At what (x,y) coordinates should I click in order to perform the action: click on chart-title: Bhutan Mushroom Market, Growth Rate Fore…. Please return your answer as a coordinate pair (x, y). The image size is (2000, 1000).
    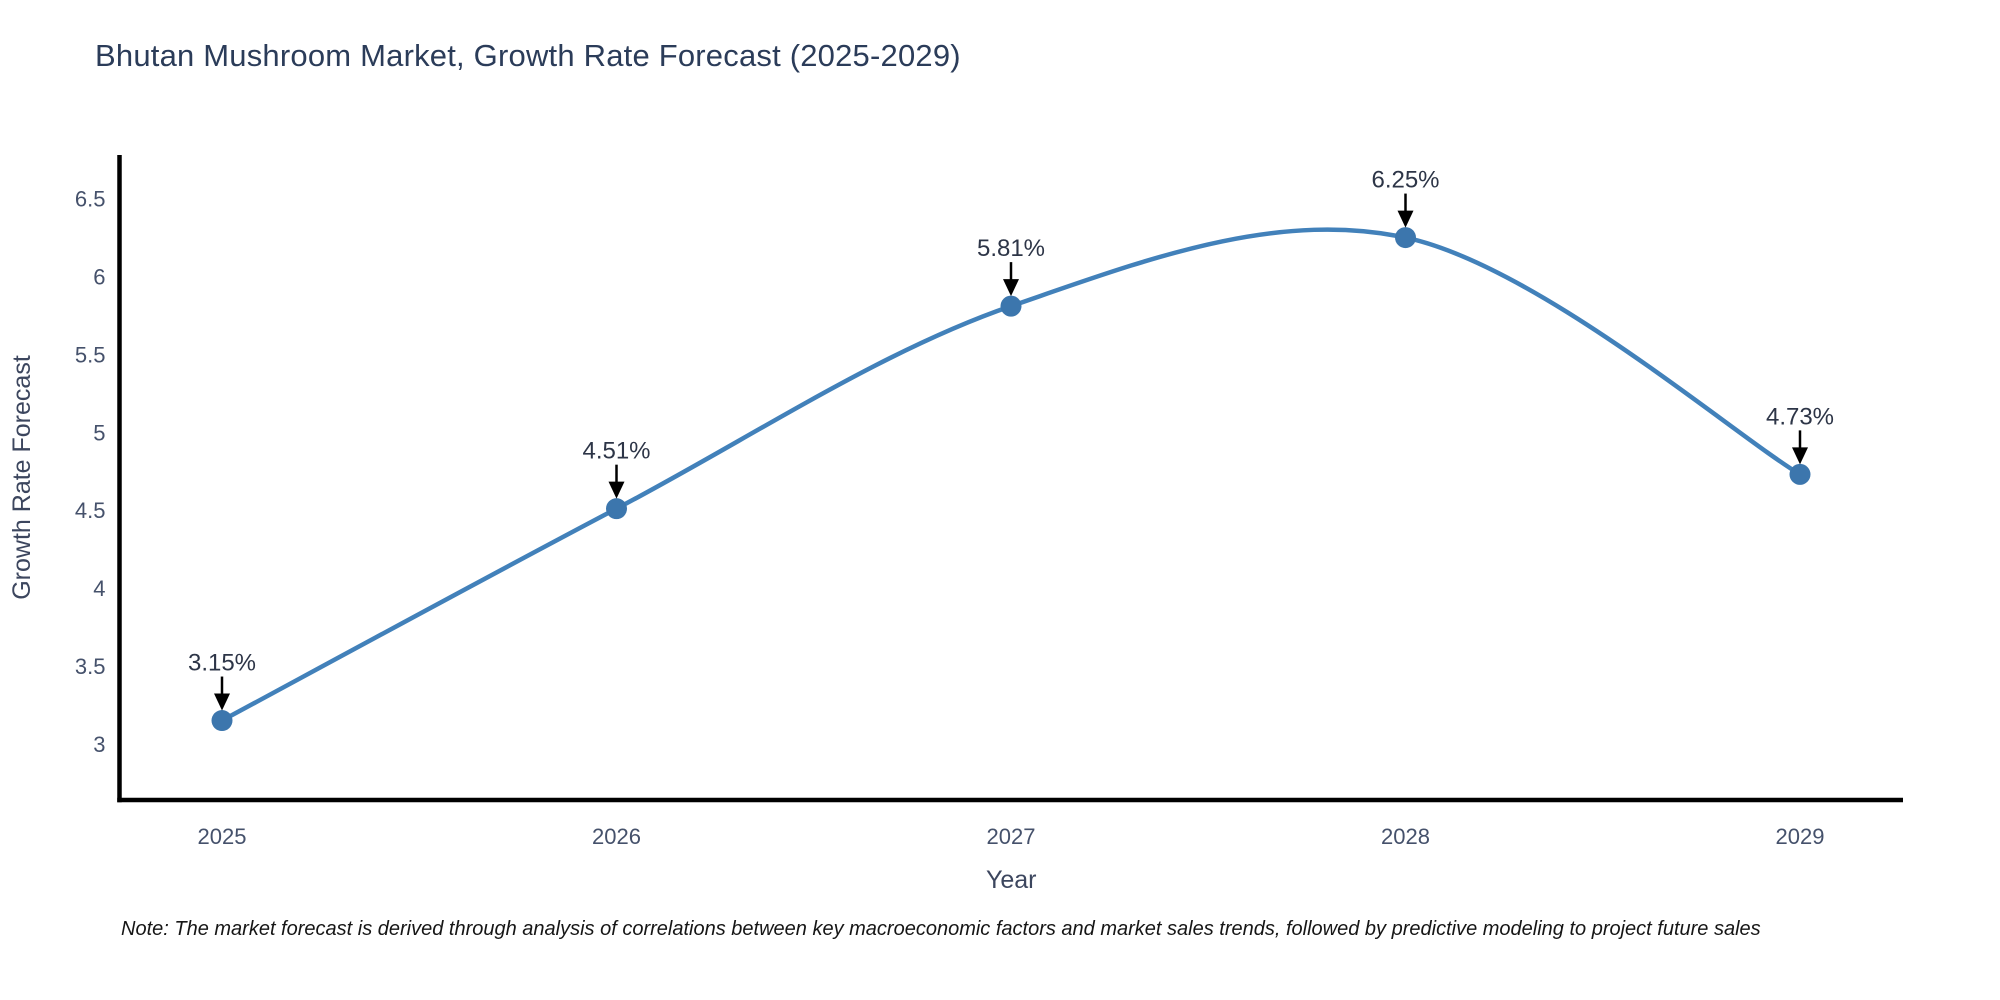
    Looking at the image, I should click on (528, 55).